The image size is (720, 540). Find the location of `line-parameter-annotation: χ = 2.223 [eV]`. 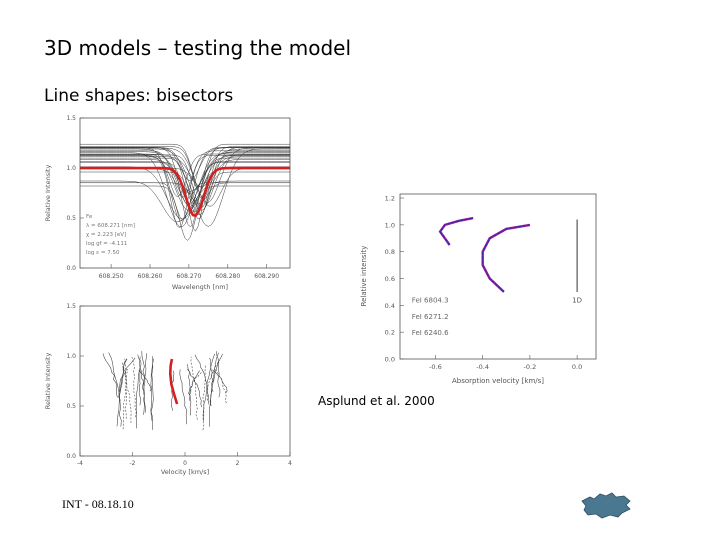

line-parameter-annotation: χ = 2.223 [eV] is located at coordinates (106, 235).